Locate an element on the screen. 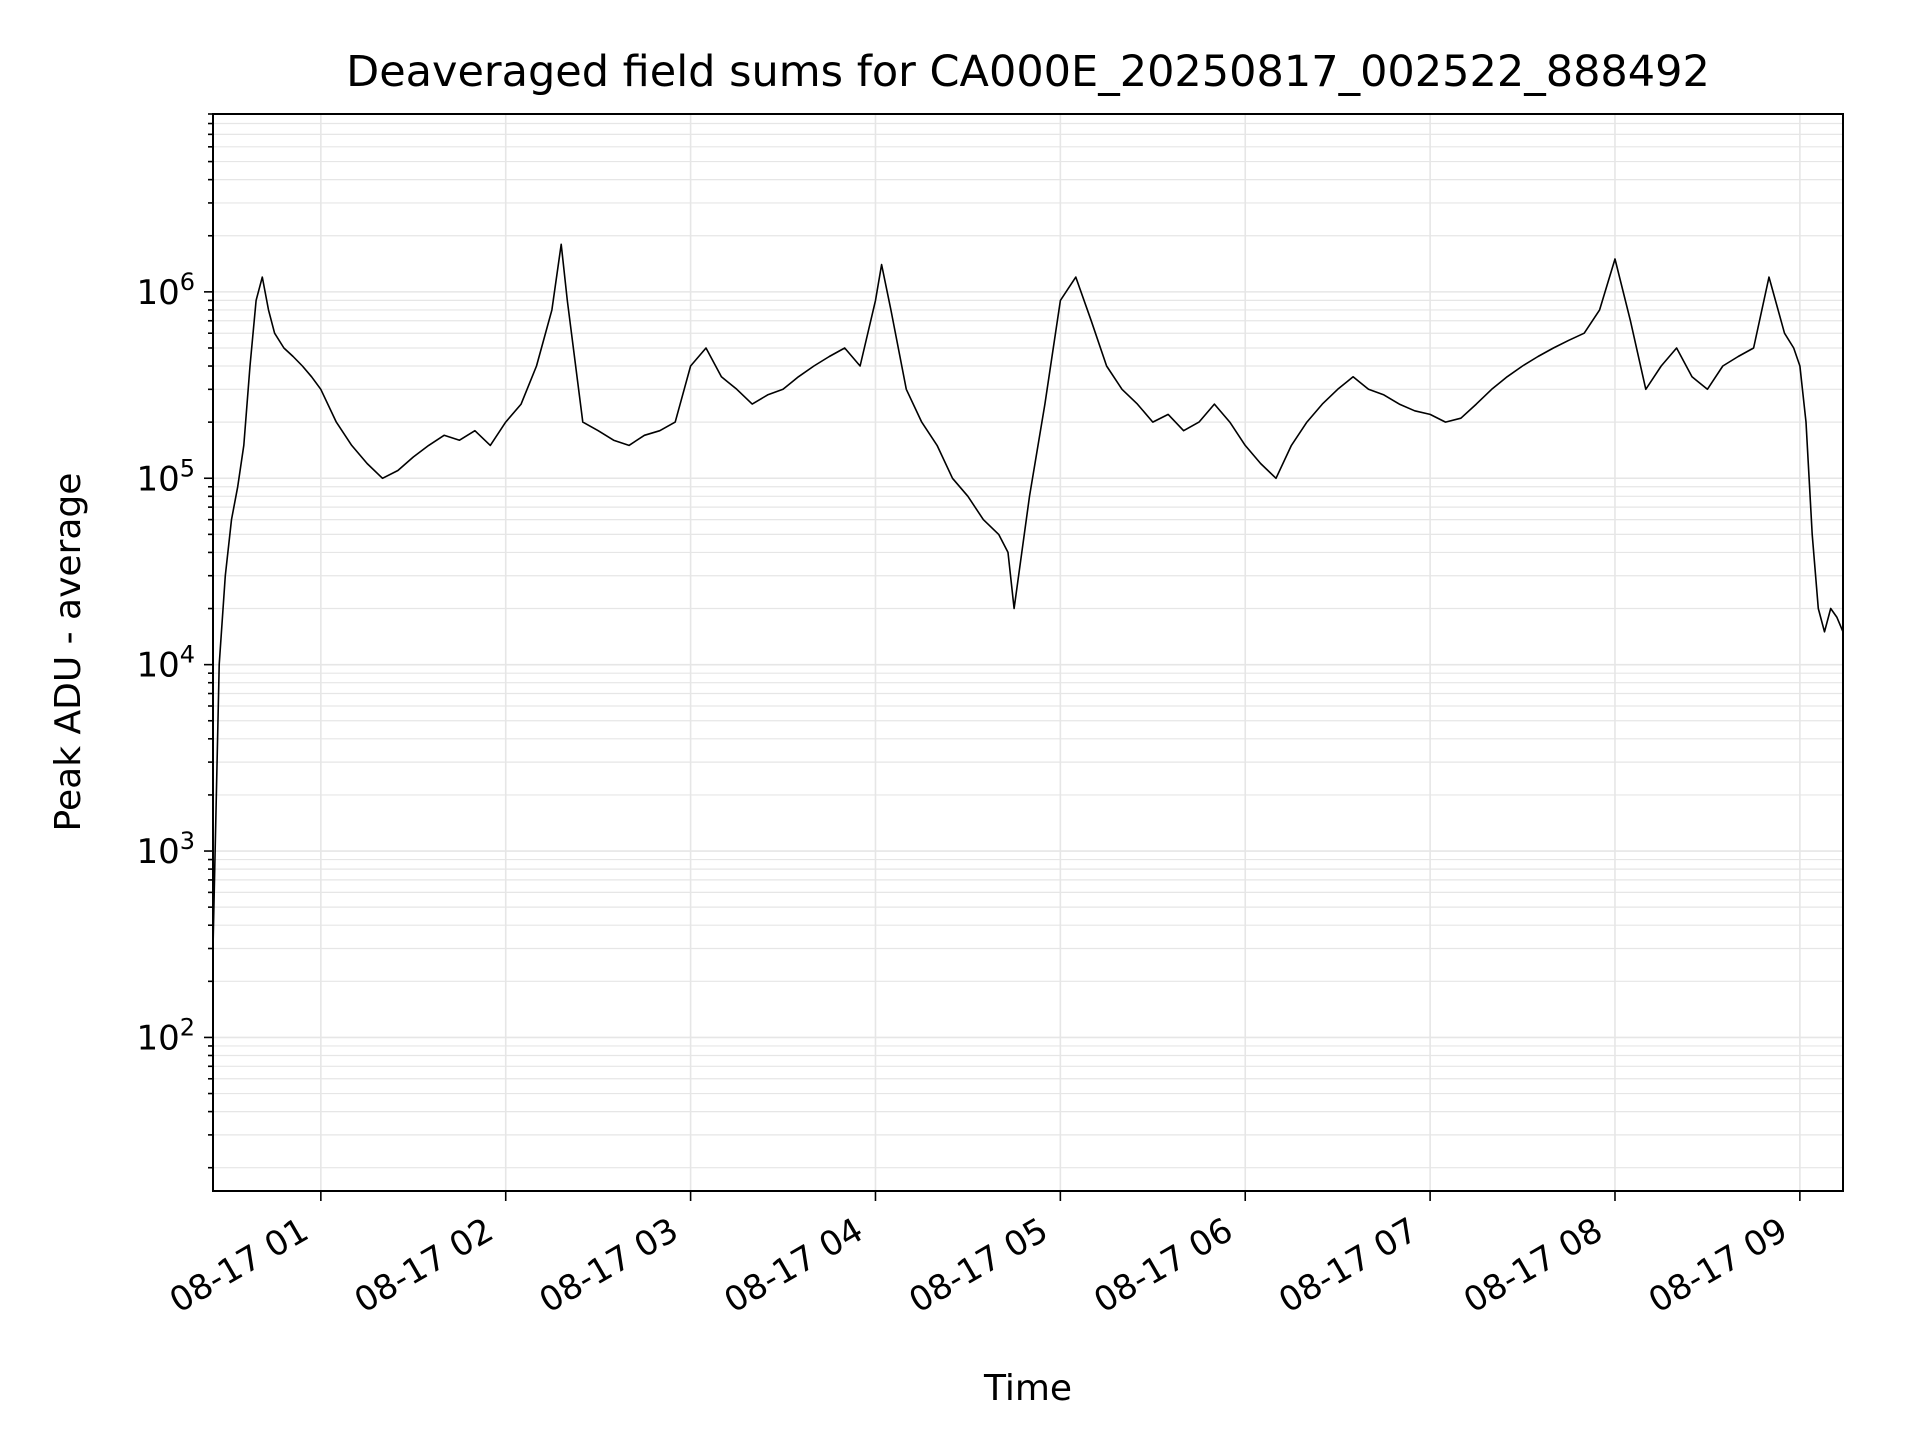 This screenshot has height=1440, width=1920. y-tick-label: 10³ is located at coordinates (165, 849).